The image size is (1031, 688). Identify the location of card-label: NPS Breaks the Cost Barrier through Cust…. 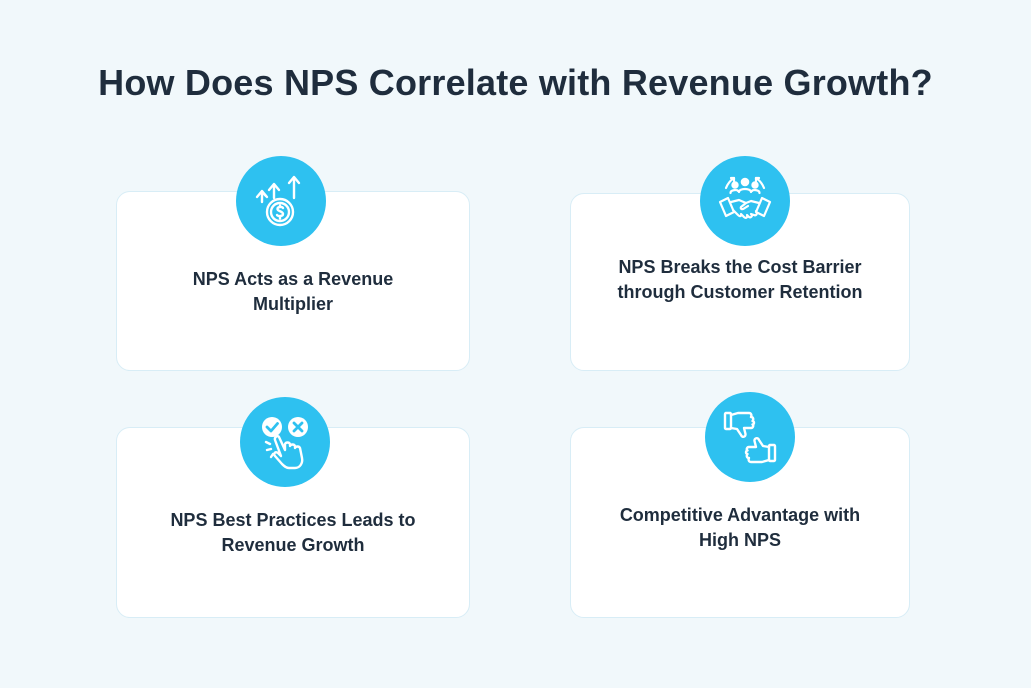
(740, 279).